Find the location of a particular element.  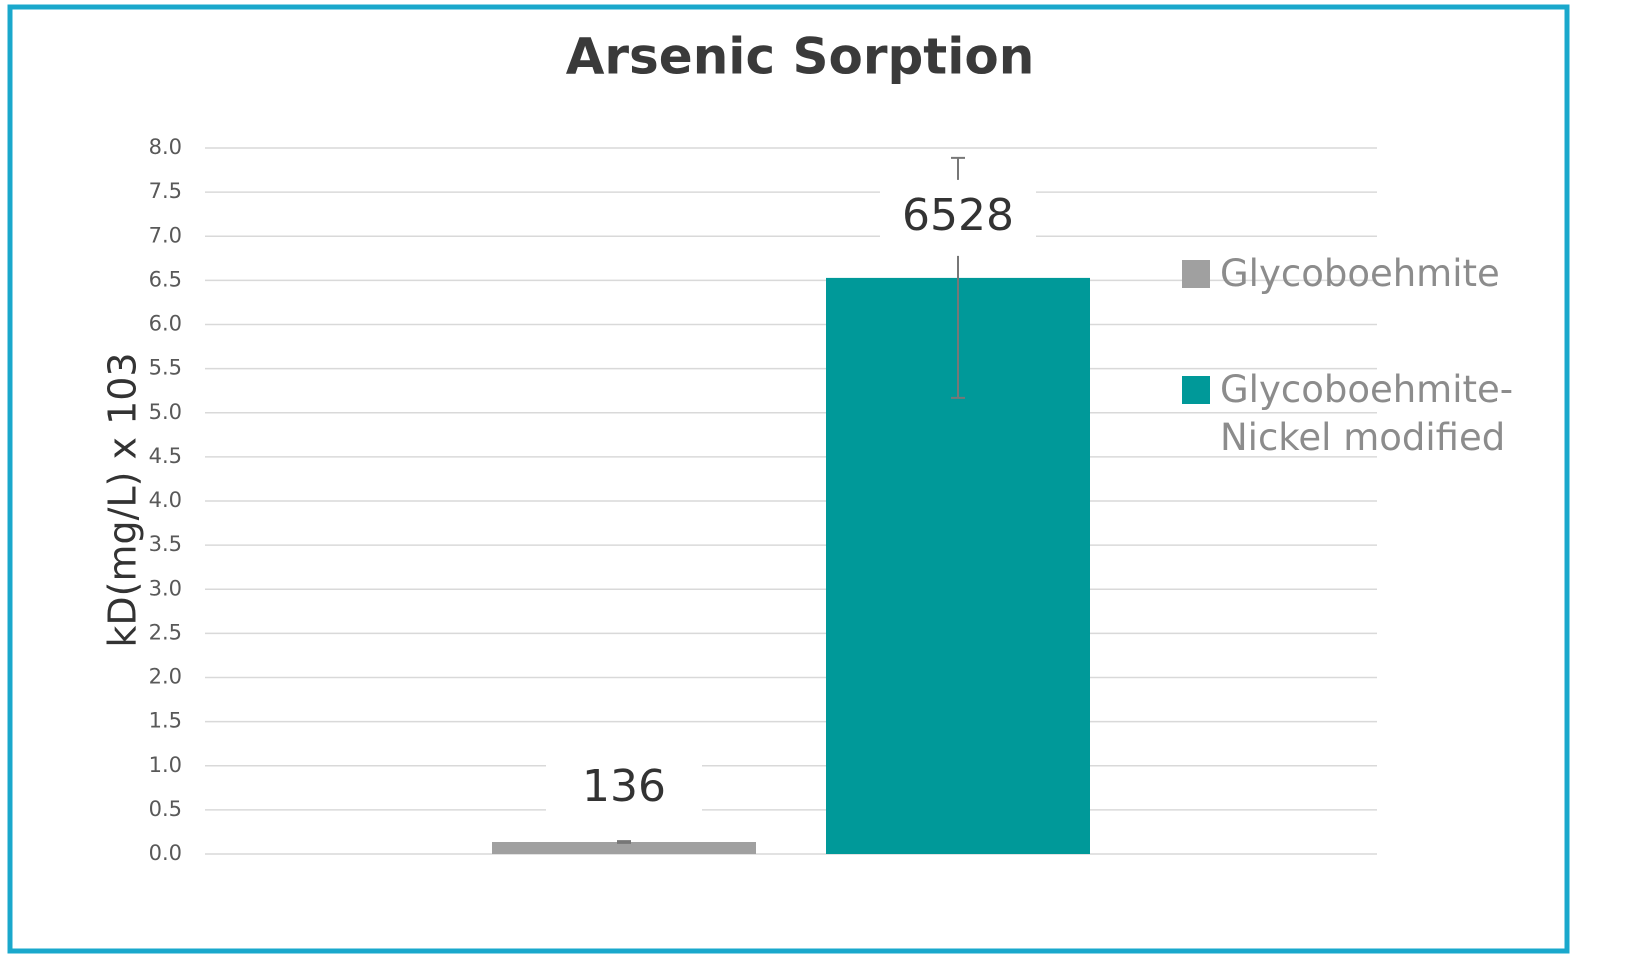

y-axis-label: kD(mg/L) x 103 is located at coordinates (123, 499).